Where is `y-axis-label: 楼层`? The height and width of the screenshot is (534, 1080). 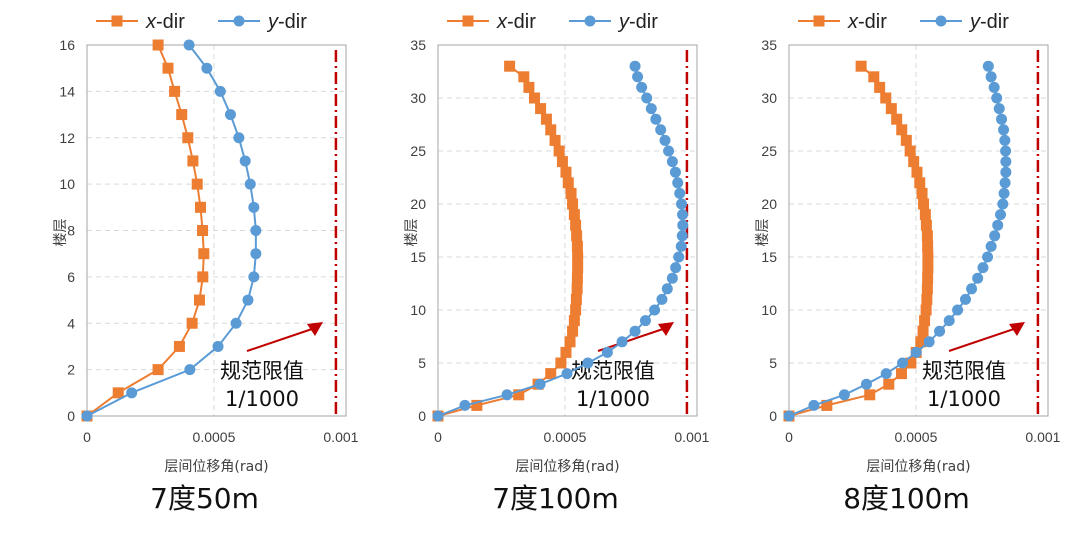 y-axis-label: 楼层 is located at coordinates (412, 233).